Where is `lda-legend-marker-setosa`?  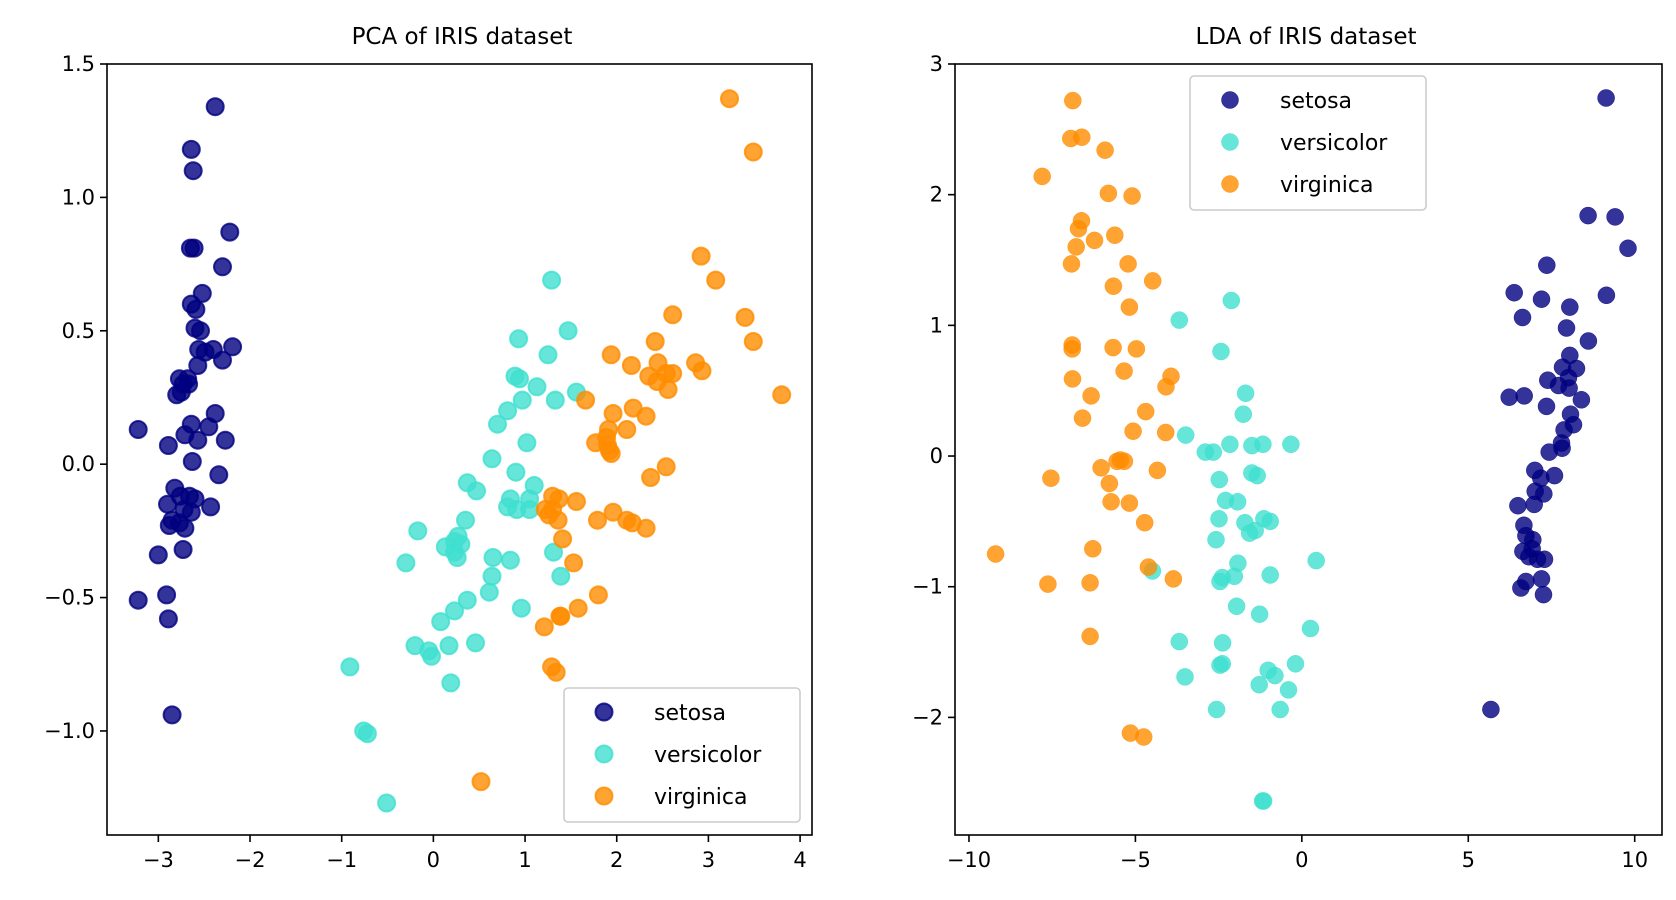
lda-legend-marker-setosa is located at coordinates (1230, 100).